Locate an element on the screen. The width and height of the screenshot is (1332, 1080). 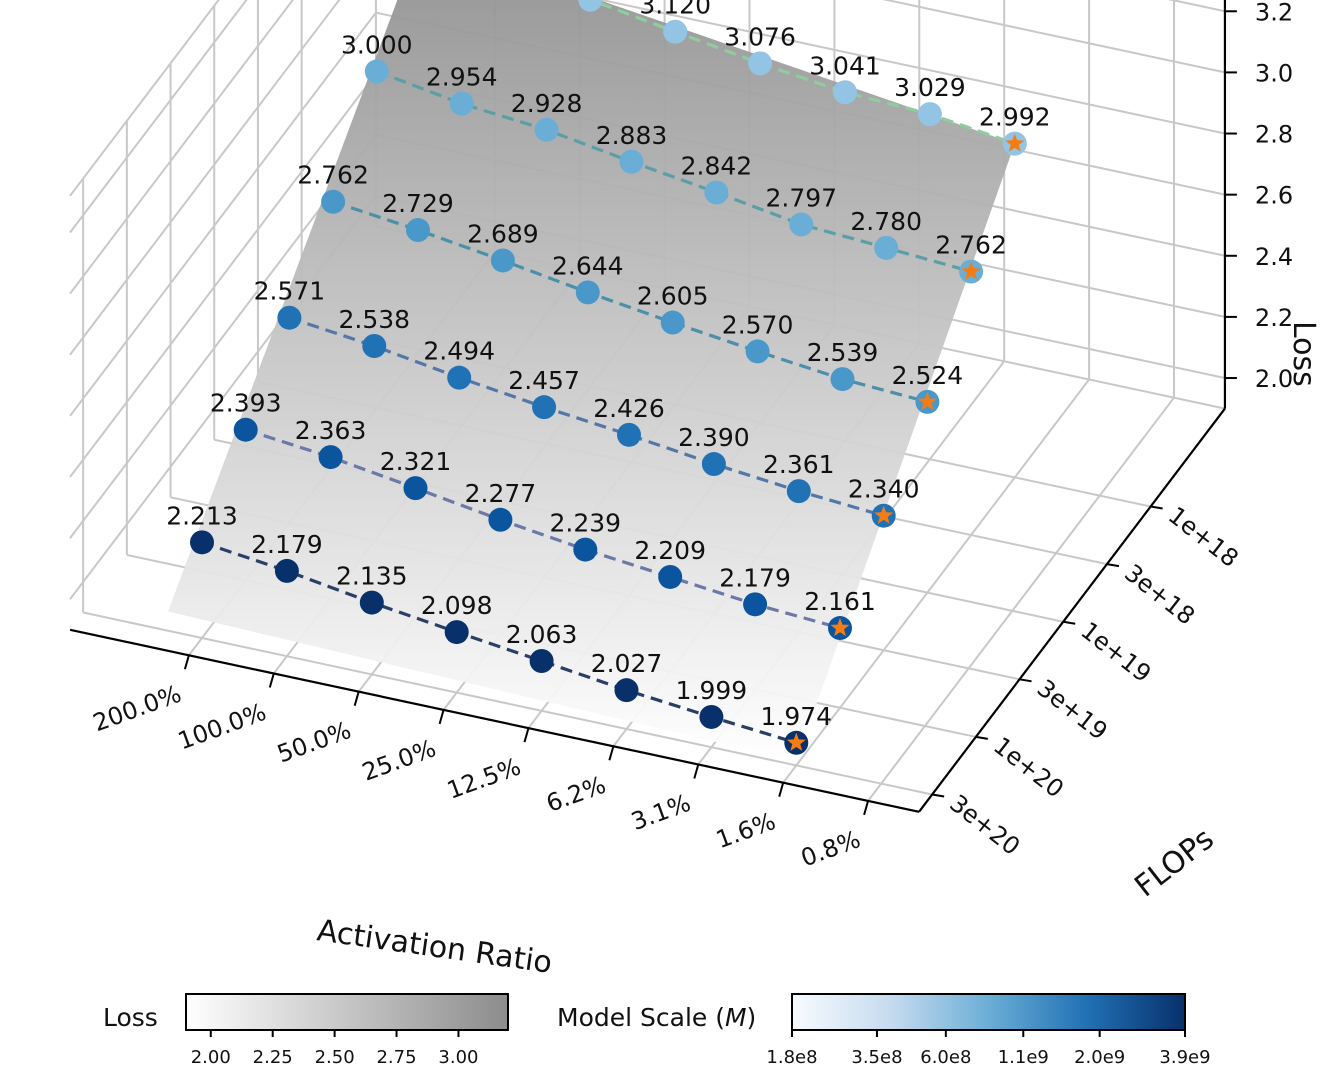
model-scale-colorbar-label: Model Scale (M) is located at coordinates (656, 1017).